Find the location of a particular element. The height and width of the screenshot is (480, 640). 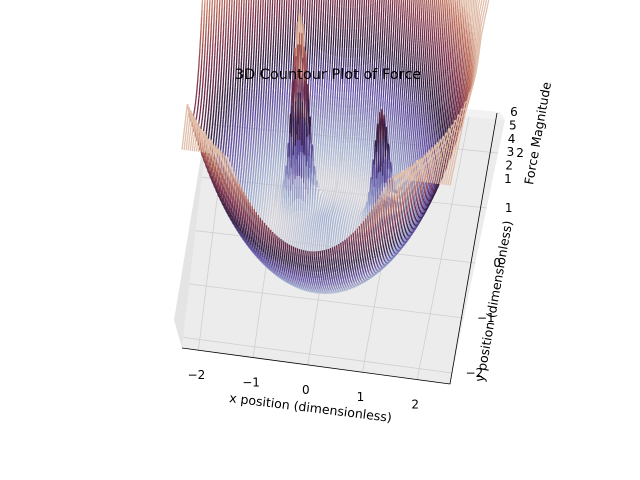

grid-line-y is located at coordinates (326, 301).